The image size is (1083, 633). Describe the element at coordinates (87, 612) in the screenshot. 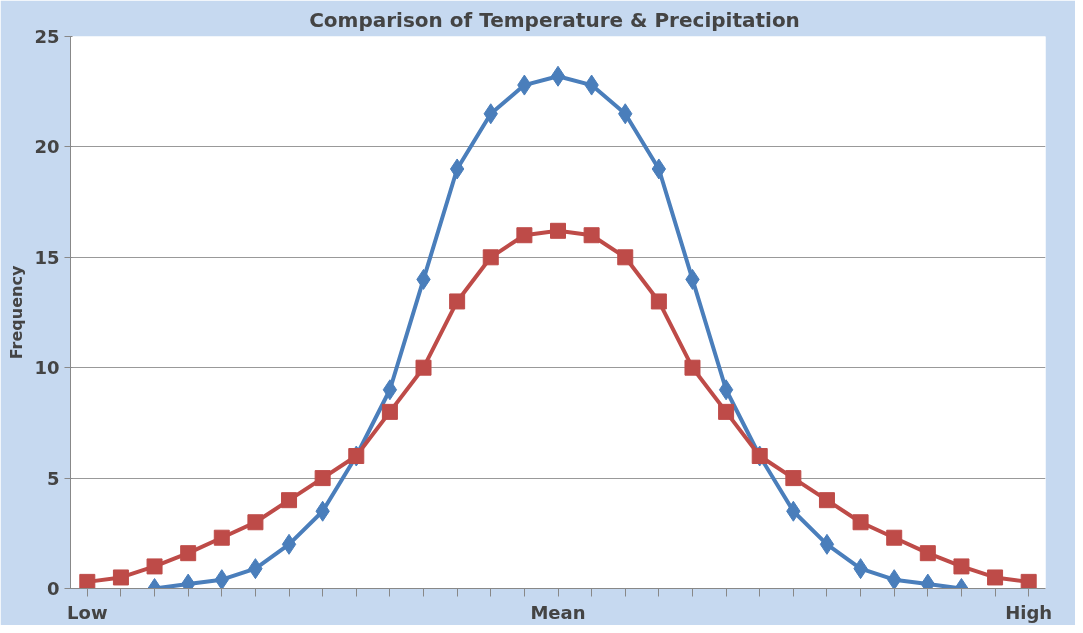

I see `x-tick-label: Low` at that location.